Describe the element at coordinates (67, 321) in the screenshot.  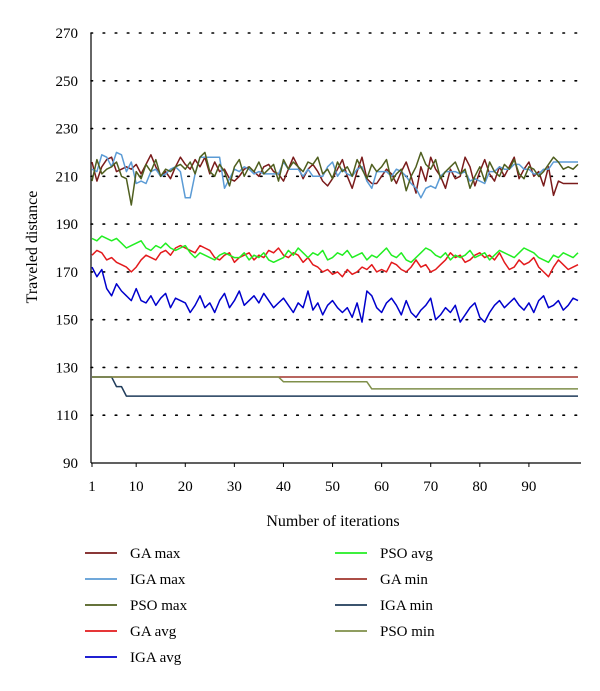
I see `y-tick-label: 150` at that location.